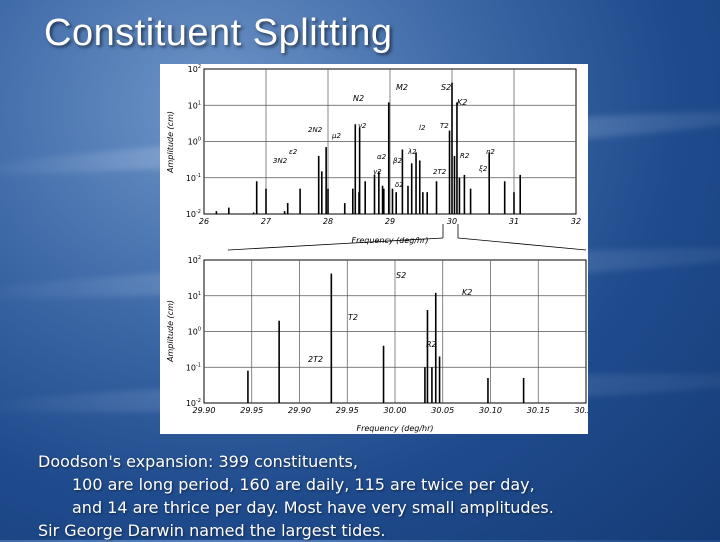  I want to click on top-x-tick-label: 32, so click(576, 221).